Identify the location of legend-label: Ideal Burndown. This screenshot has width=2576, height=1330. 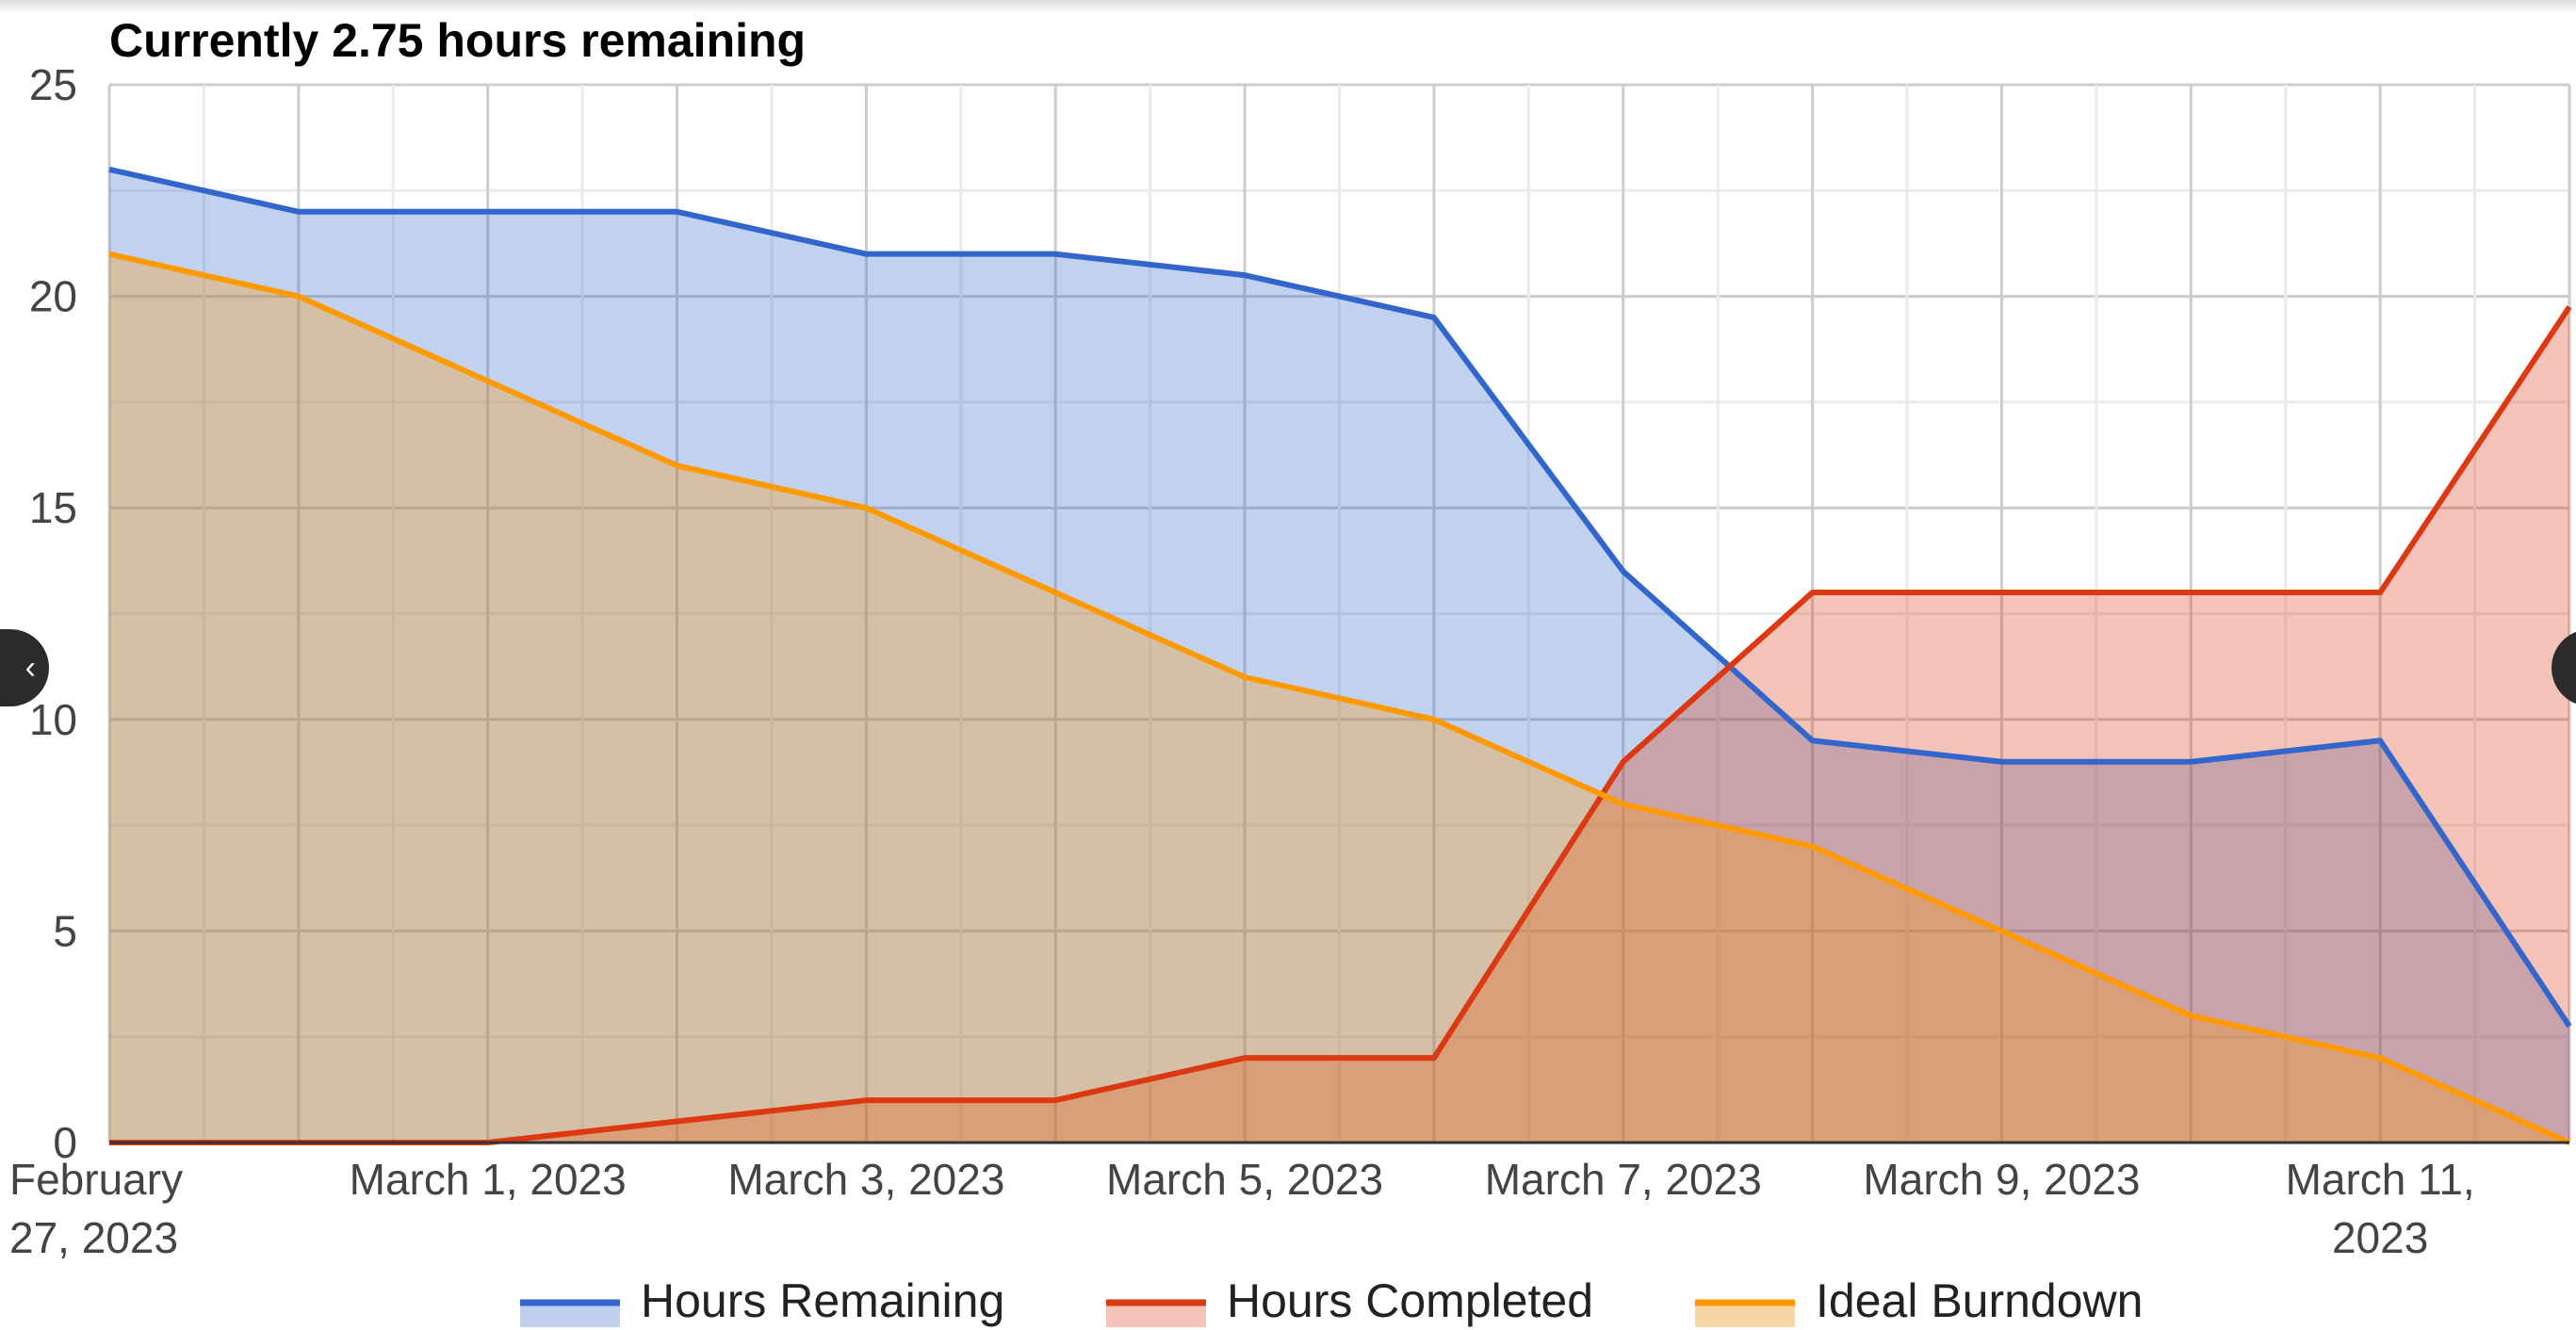
(1979, 1301).